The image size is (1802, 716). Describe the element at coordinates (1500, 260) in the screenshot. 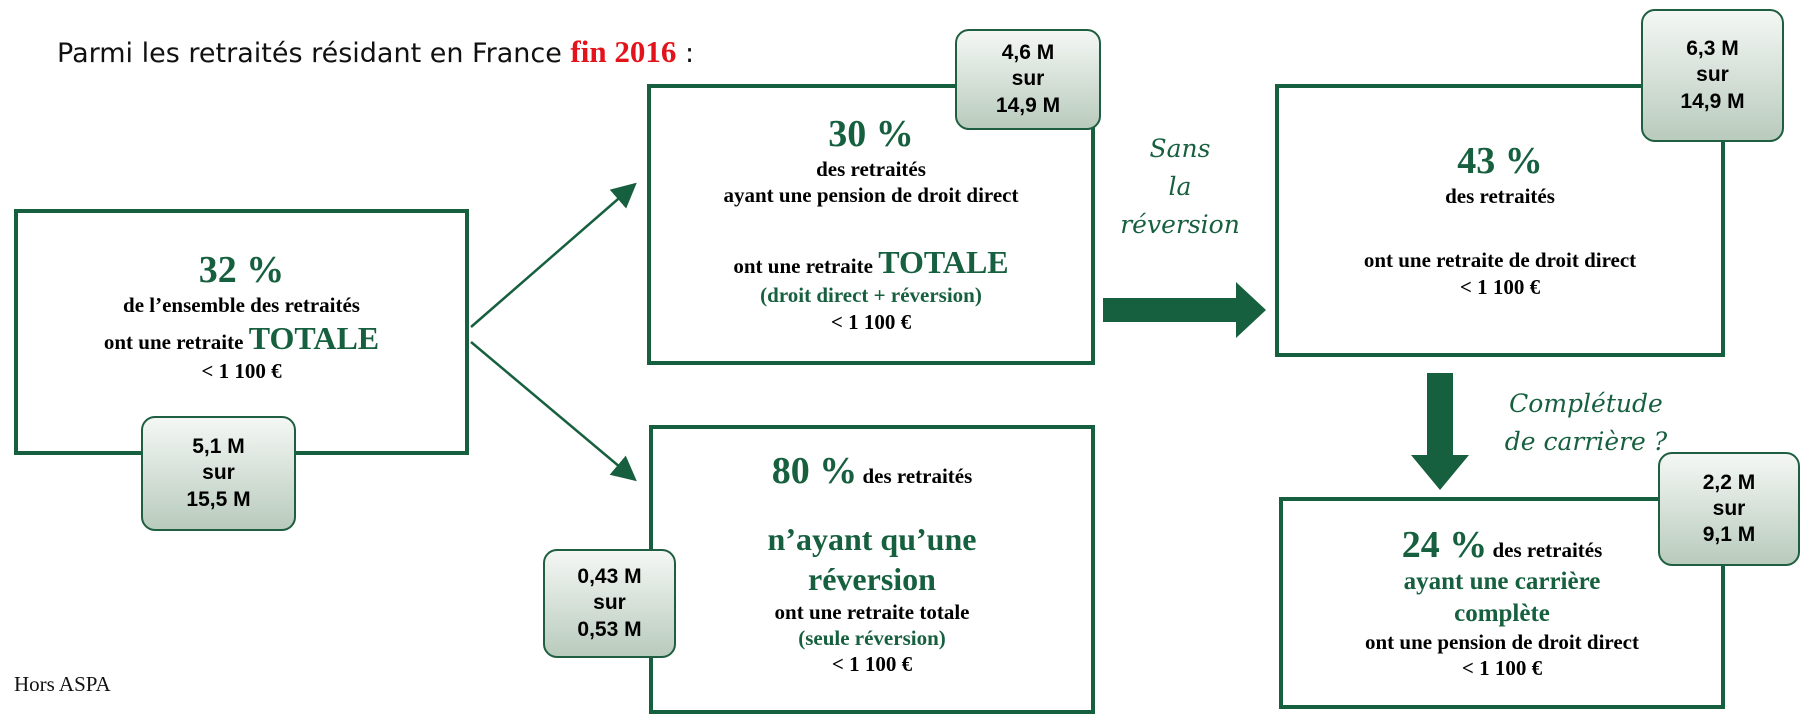

I see `text: ont une retraite de droit direct` at that location.